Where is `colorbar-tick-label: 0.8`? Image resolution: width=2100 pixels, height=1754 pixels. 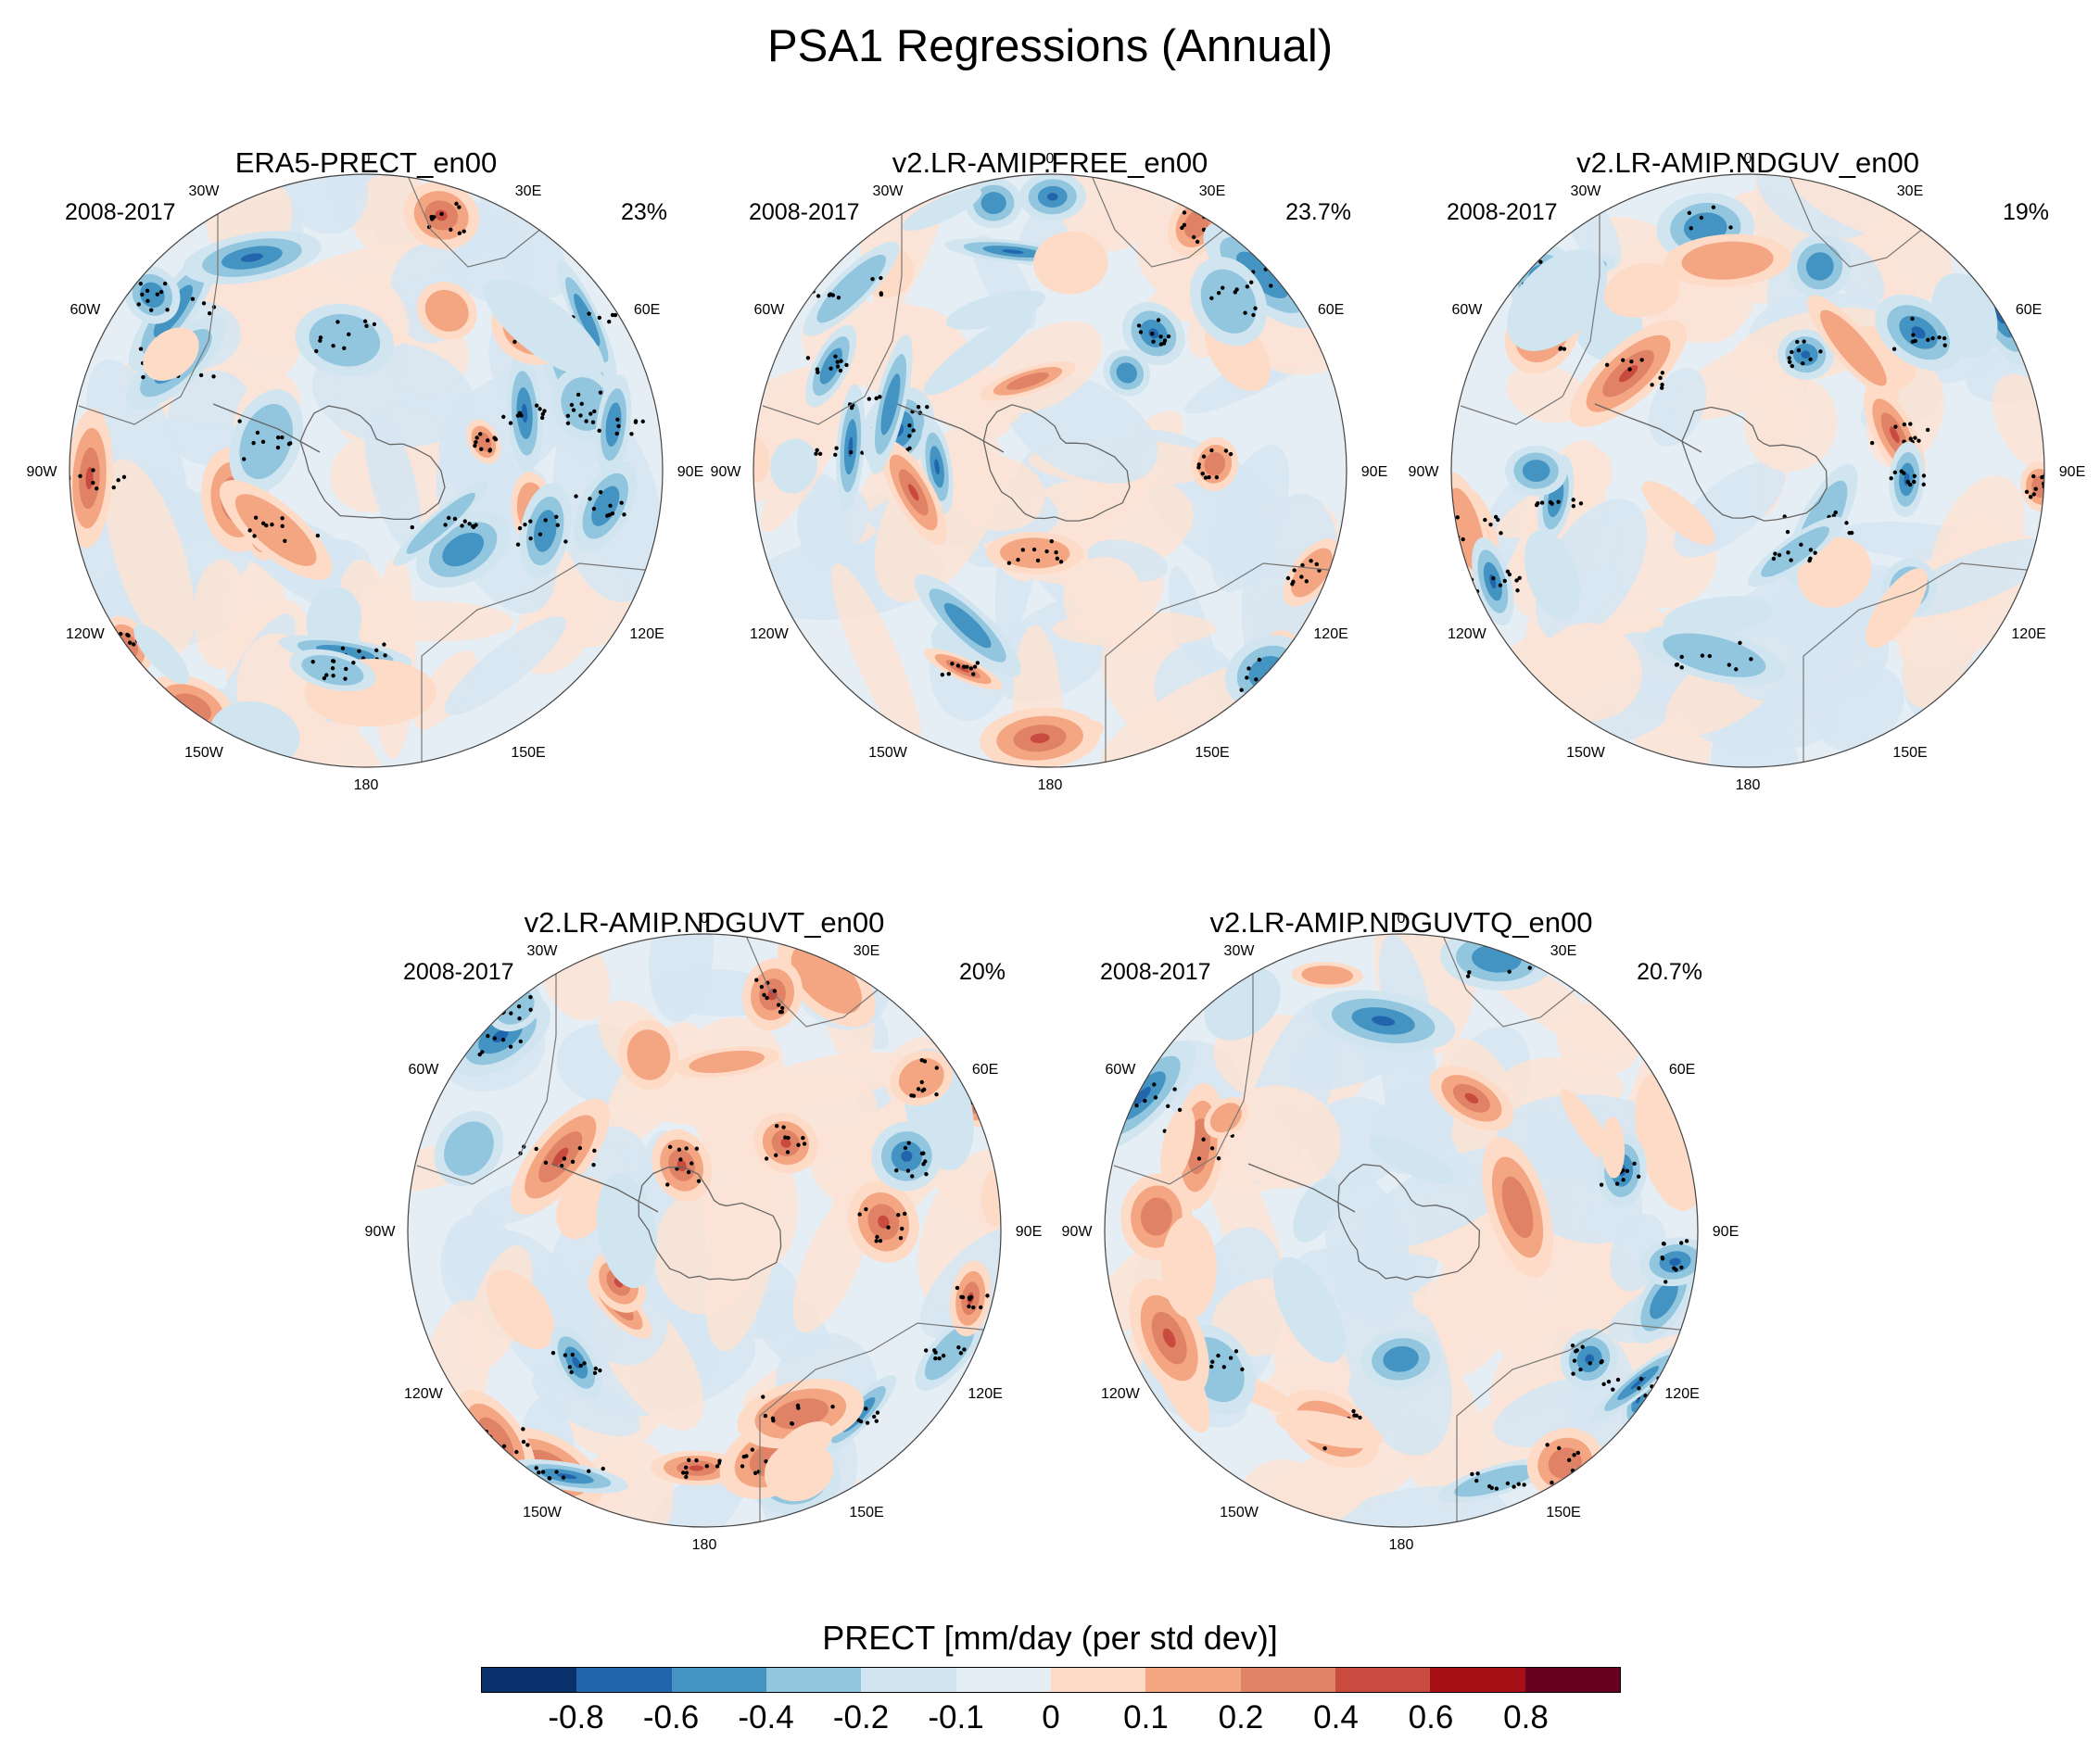
colorbar-tick-label: 0.8 is located at coordinates (1526, 1717).